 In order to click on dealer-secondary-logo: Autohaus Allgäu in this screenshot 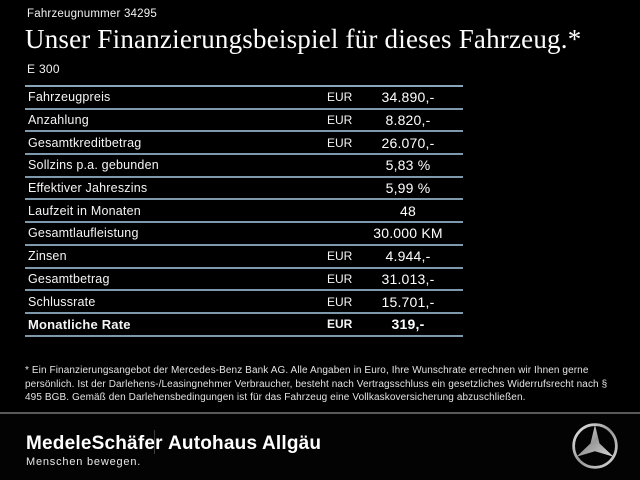, I will do `click(245, 443)`.